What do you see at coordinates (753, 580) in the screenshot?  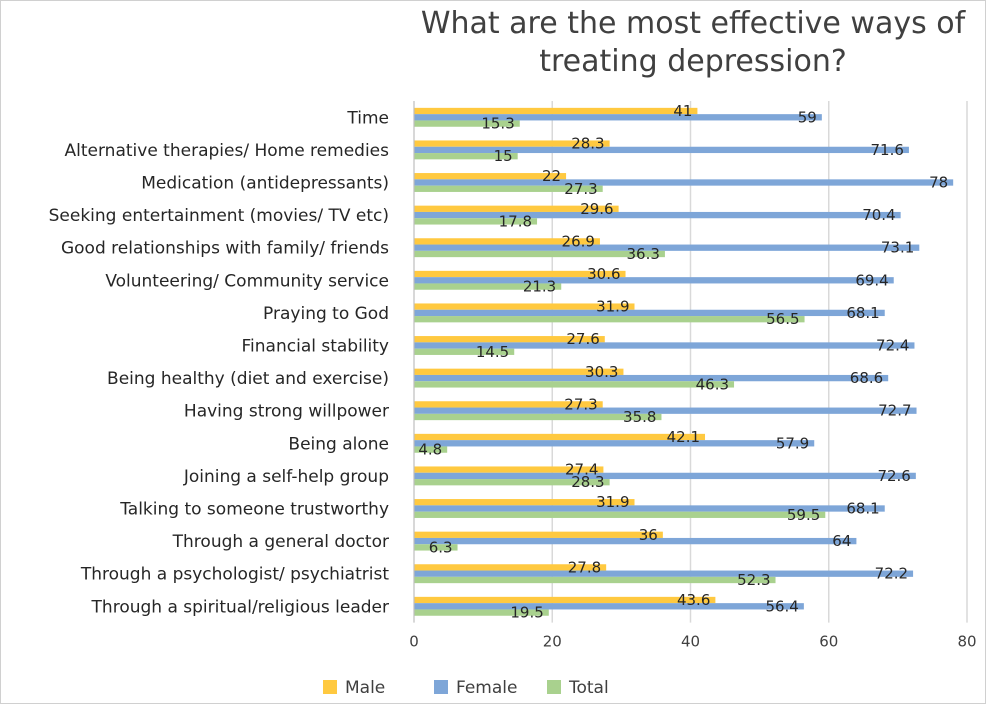 I see `data-label-total: 52.3` at bounding box center [753, 580].